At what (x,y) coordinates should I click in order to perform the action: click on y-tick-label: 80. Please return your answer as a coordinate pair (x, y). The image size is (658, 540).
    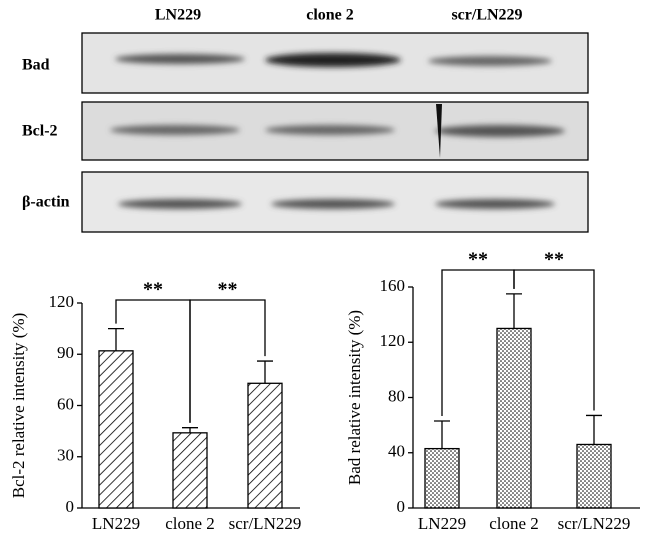
    Looking at the image, I should click on (396, 395).